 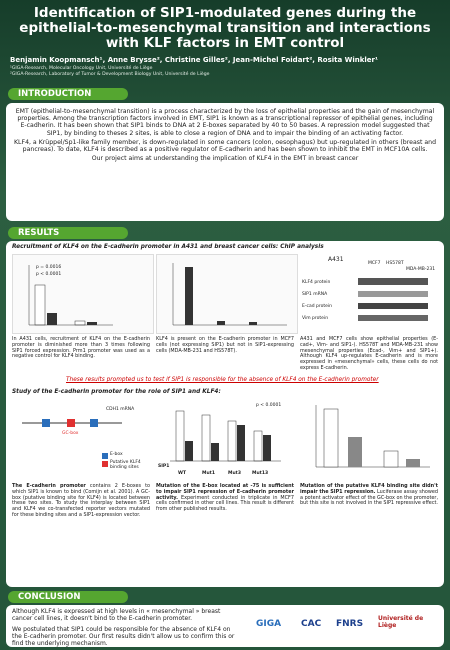 I want to click on column-label: HS578T, so click(x=395, y=263).